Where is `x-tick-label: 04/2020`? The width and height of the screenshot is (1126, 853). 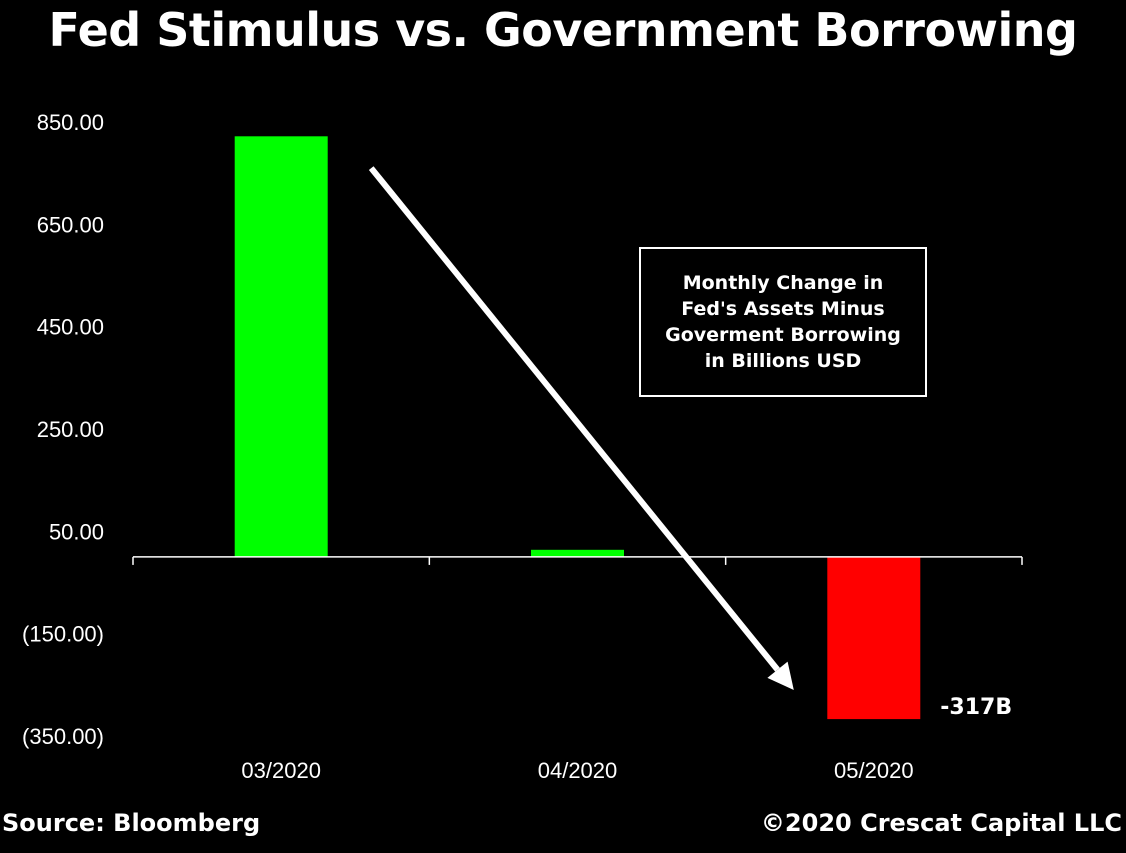 x-tick-label: 04/2020 is located at coordinates (578, 770).